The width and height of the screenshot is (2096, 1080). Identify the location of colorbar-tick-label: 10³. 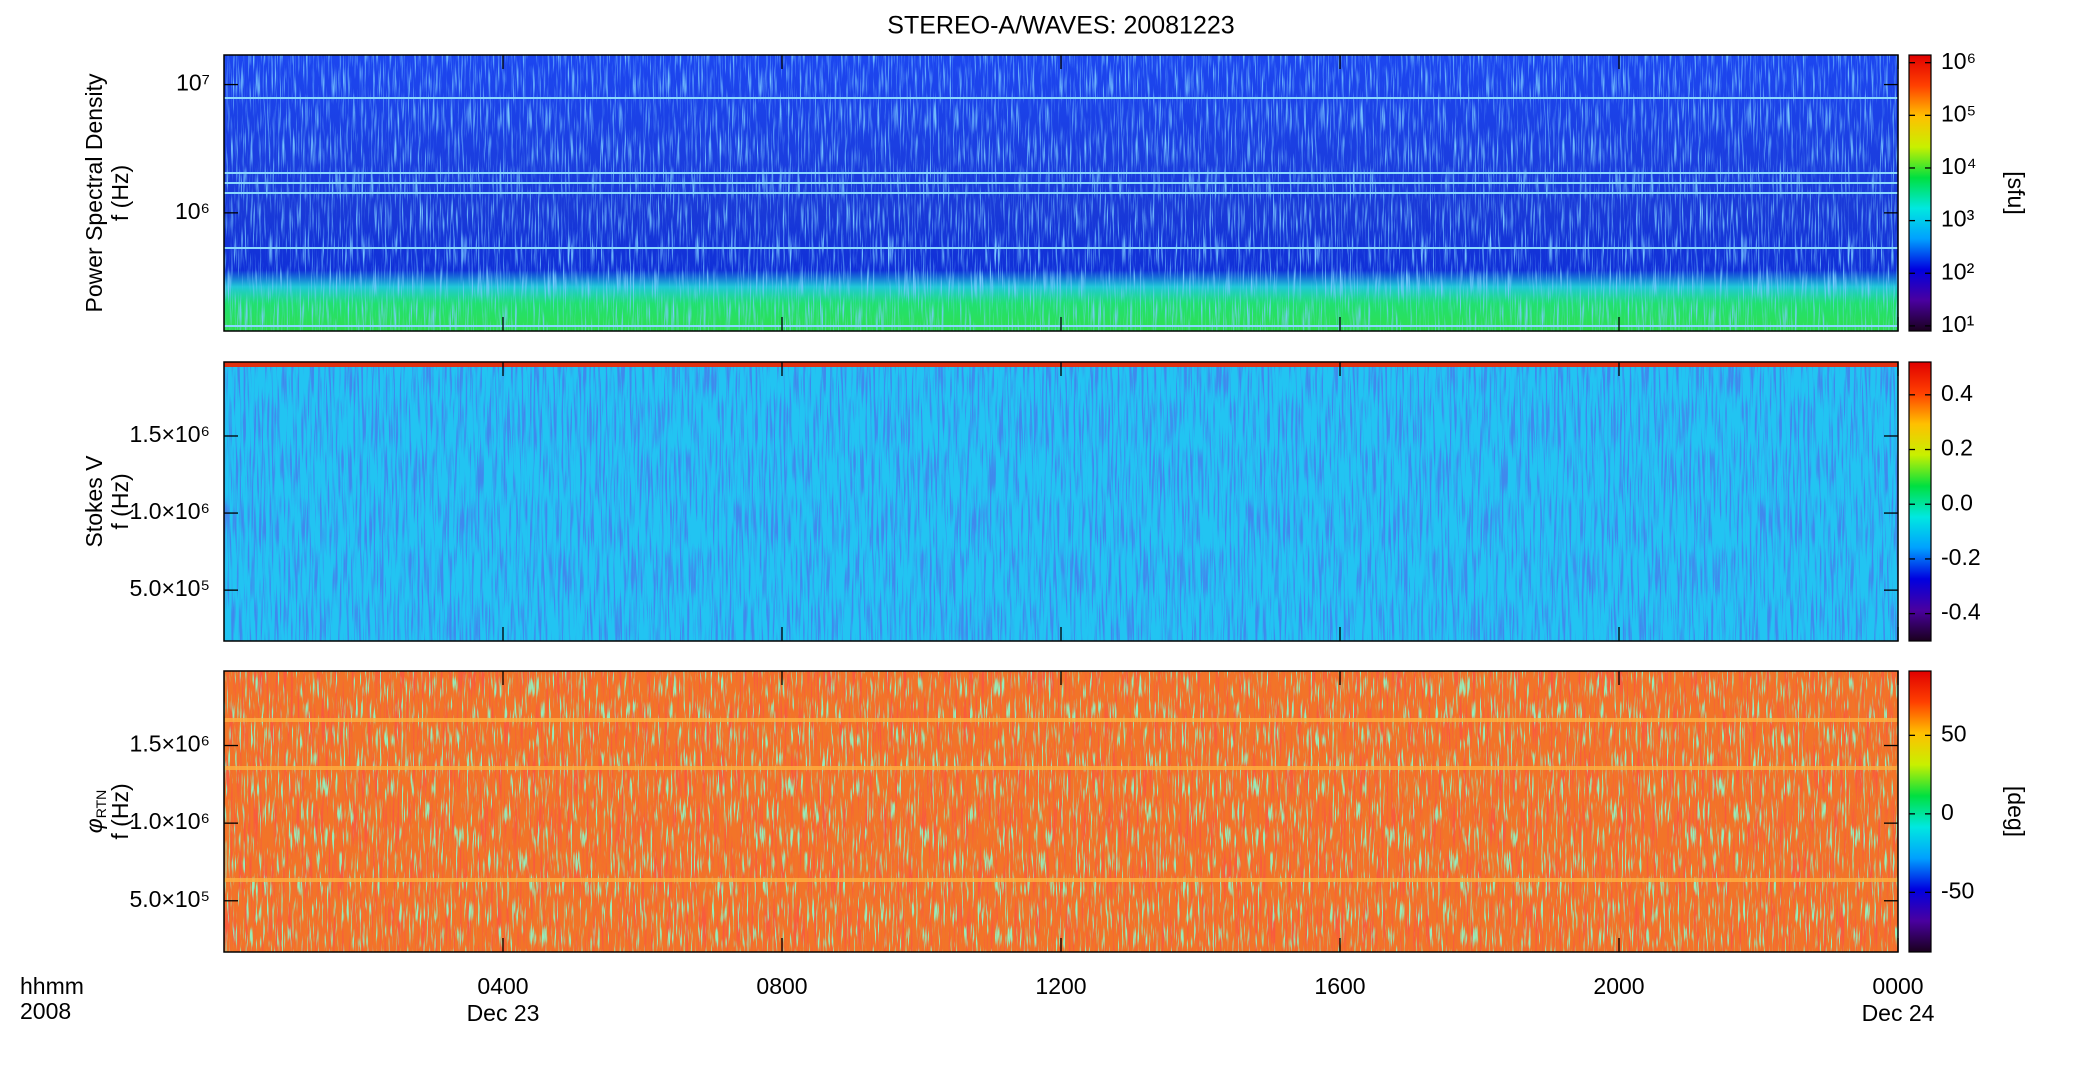
(1958, 219).